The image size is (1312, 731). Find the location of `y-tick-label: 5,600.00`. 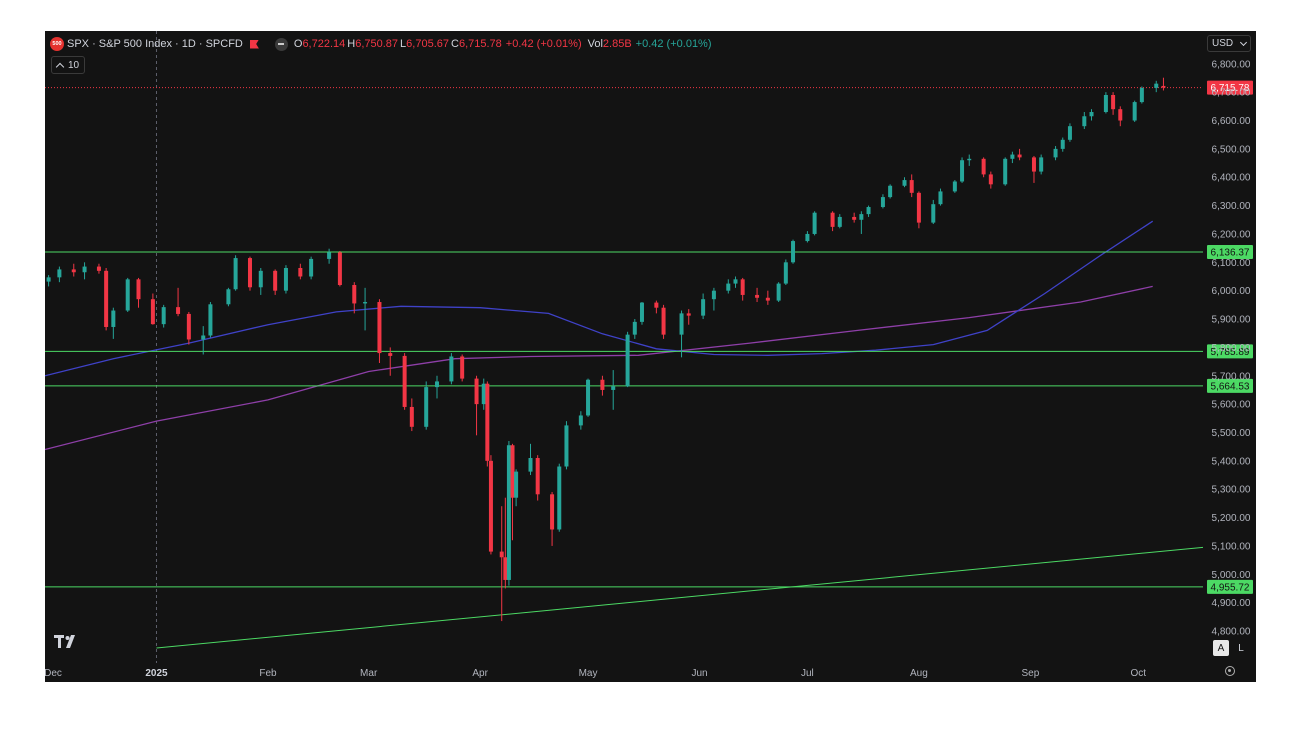

y-tick-label: 5,600.00 is located at coordinates (1231, 405).